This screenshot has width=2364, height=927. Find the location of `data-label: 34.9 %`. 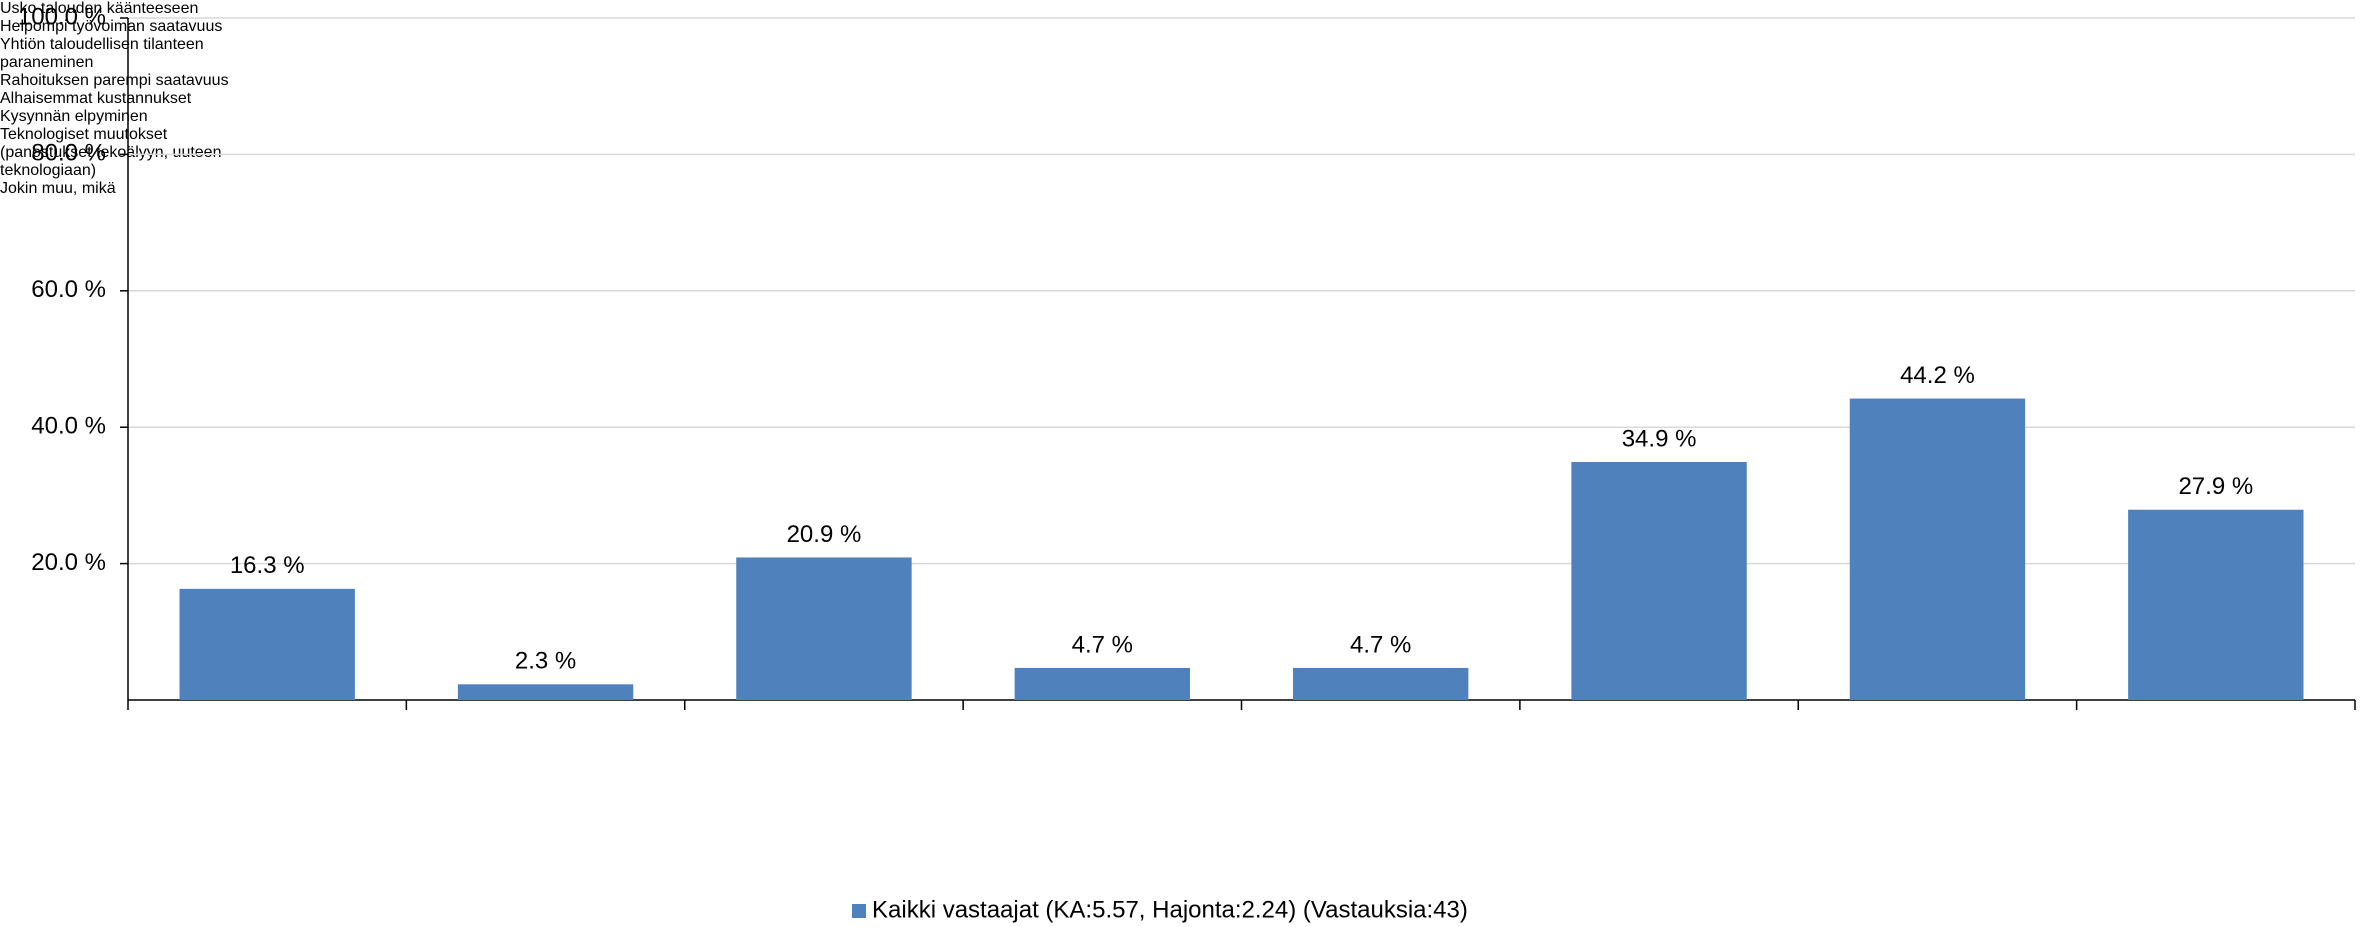

data-label: 34.9 % is located at coordinates (1659, 438).